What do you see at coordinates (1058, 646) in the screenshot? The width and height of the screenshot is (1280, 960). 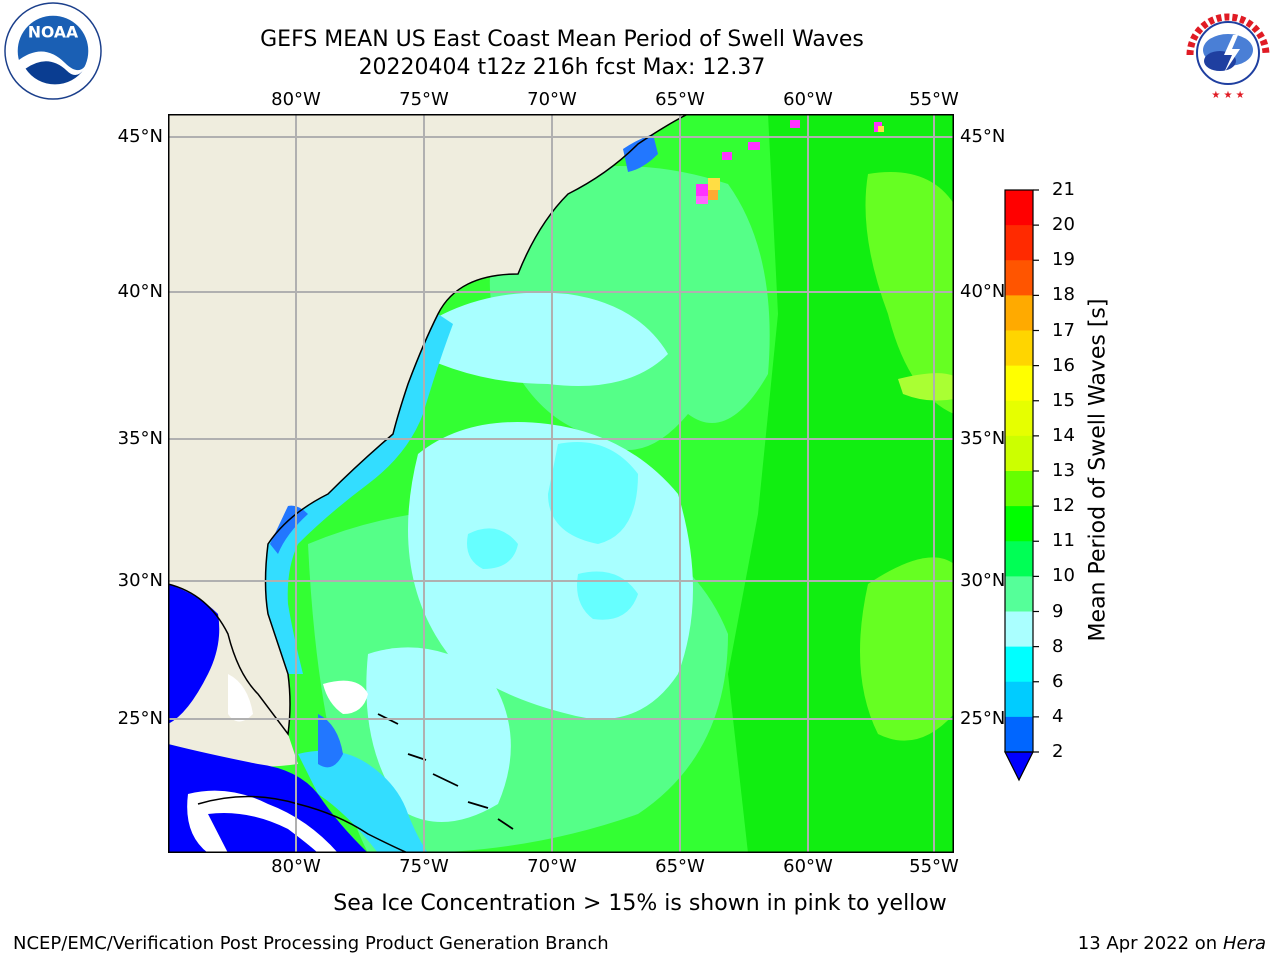 I see `colorbar-tick-label: 8` at bounding box center [1058, 646].